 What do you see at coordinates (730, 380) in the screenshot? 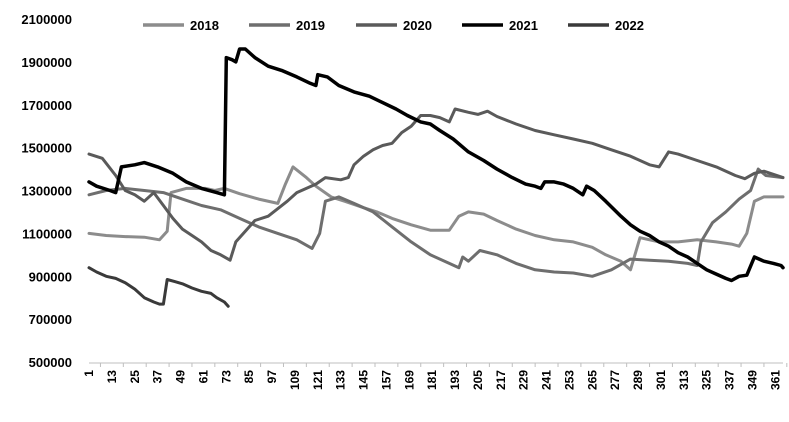
I see `x-tick-label: 337` at bounding box center [730, 380].